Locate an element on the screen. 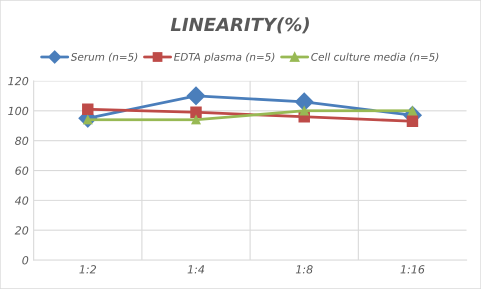  legend-label: Cell culture media (n=5) is located at coordinates (374, 57).